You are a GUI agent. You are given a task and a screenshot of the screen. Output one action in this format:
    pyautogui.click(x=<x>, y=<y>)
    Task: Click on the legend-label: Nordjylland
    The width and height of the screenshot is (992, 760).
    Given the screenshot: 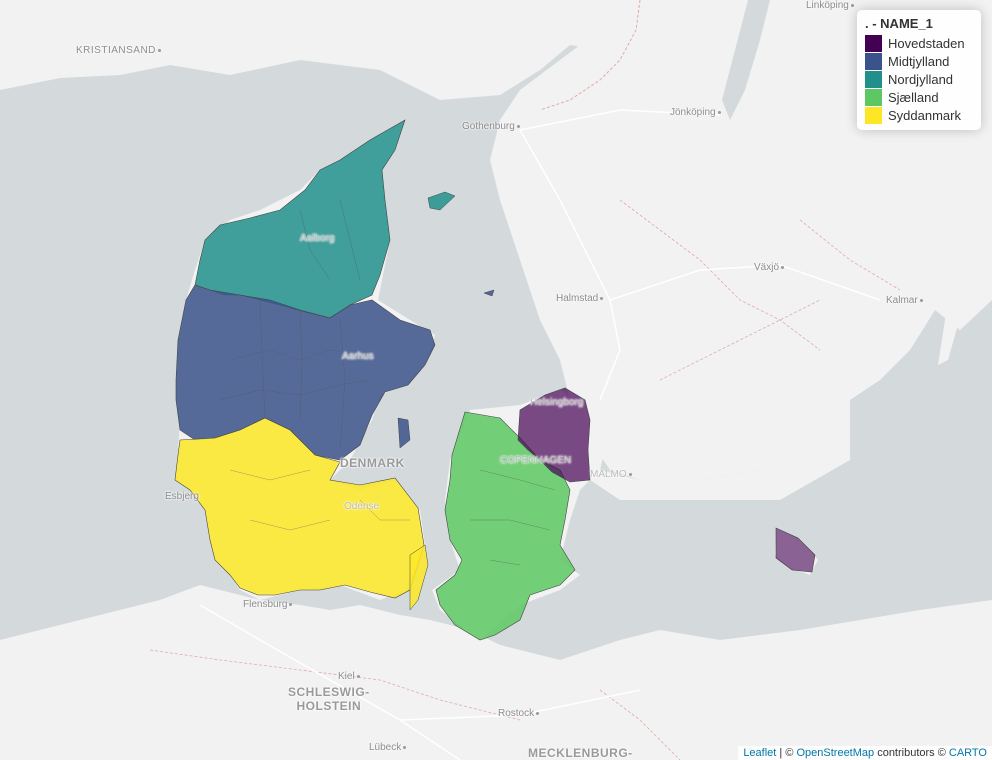 What is the action you would take?
    pyautogui.click(x=921, y=79)
    